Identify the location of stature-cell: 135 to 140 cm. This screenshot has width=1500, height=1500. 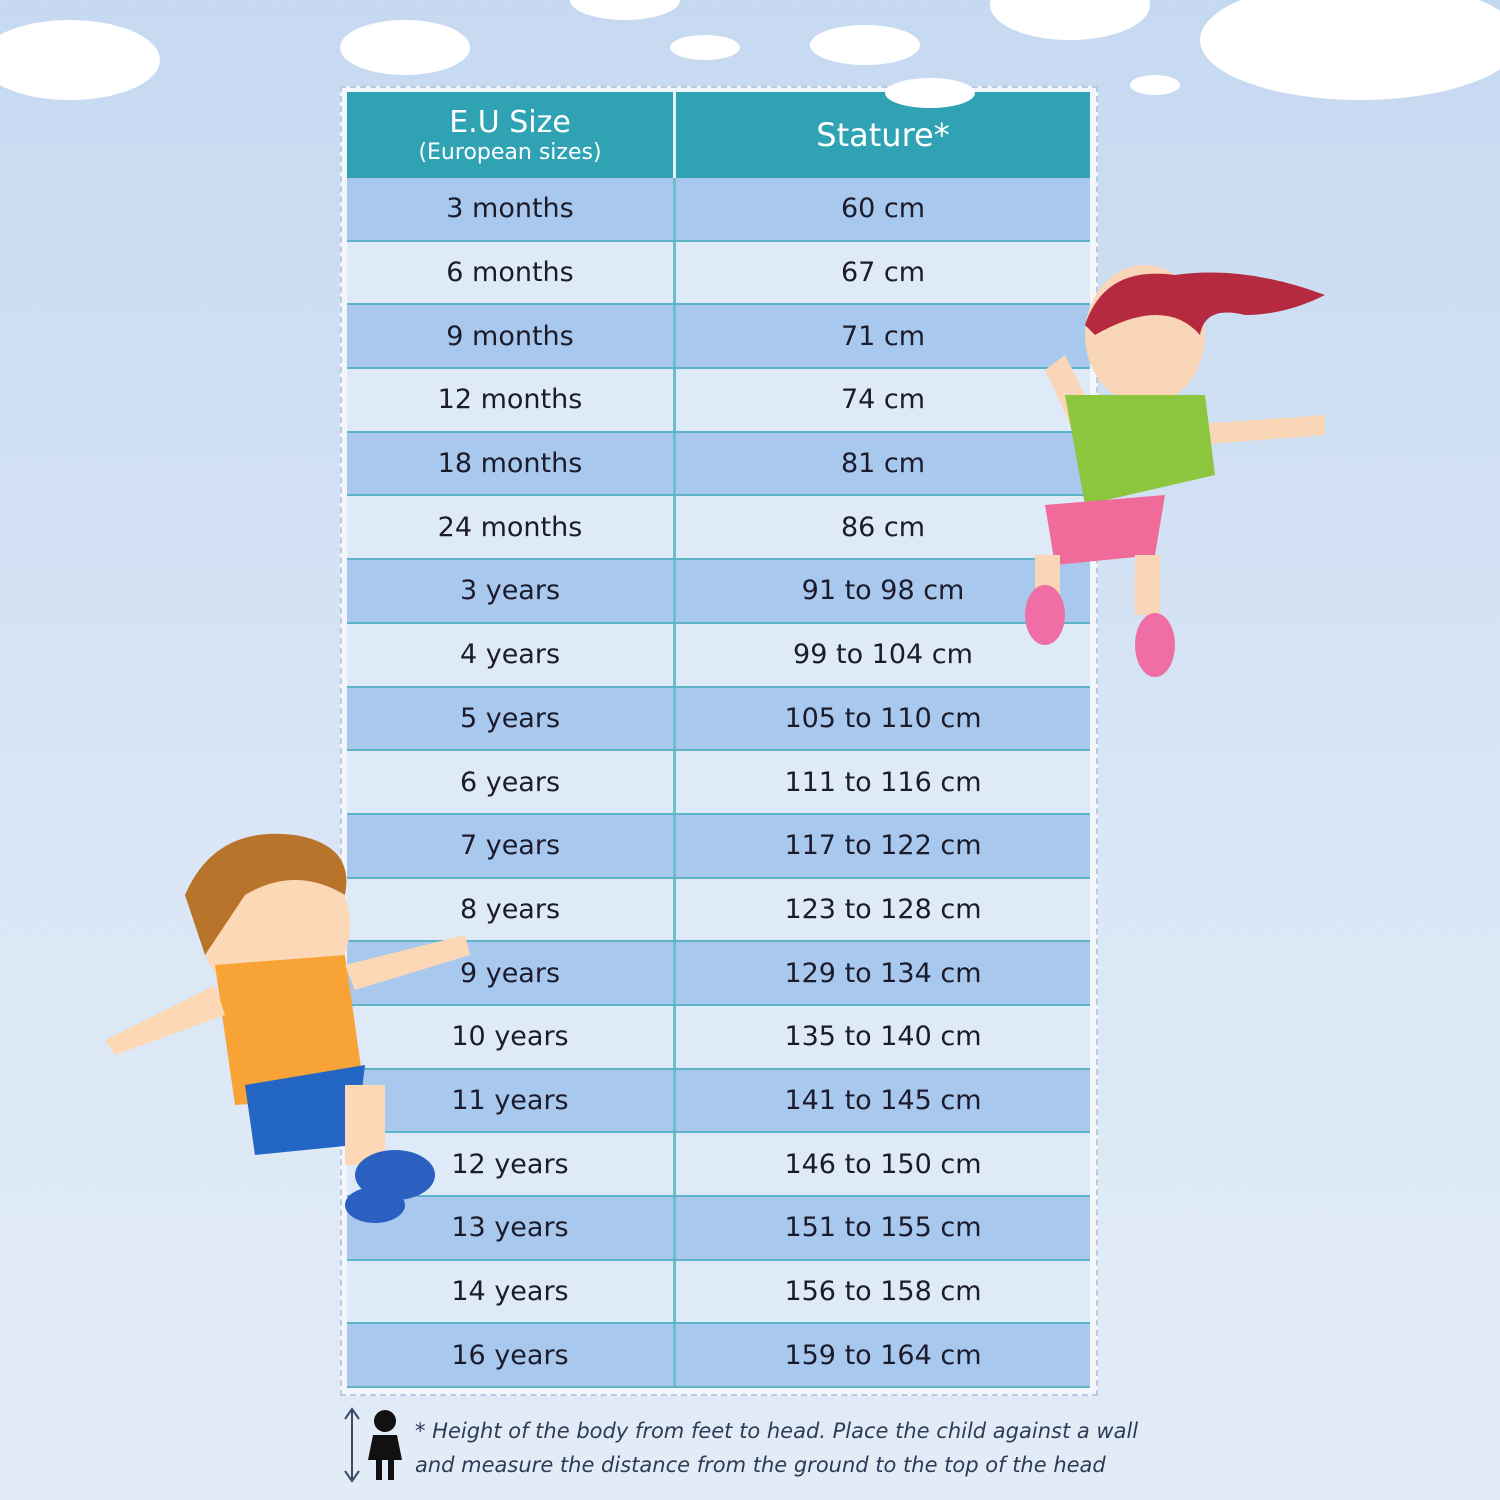
(883, 1037).